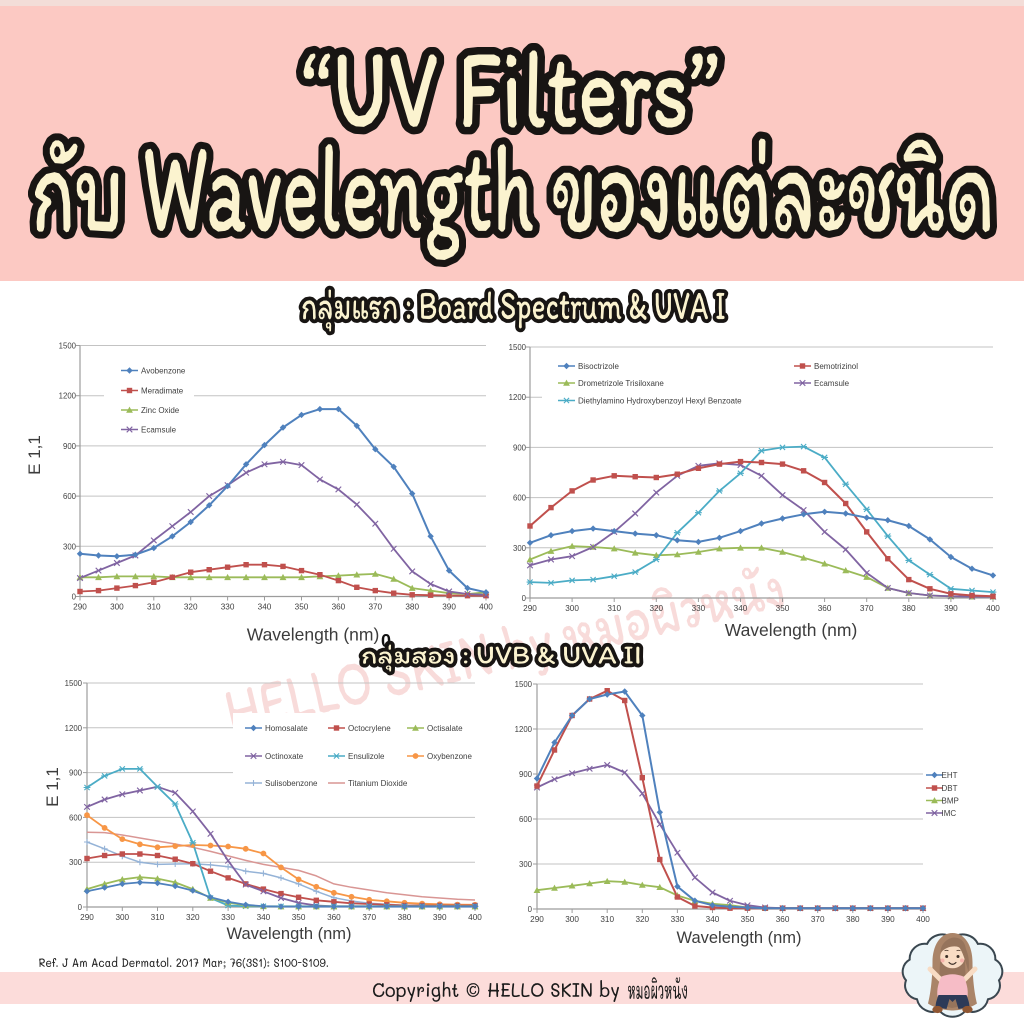 Image resolution: width=1024 pixels, height=1024 pixels. What do you see at coordinates (598, 366) in the screenshot?
I see `svg-text: Bisoctrizole` at bounding box center [598, 366].